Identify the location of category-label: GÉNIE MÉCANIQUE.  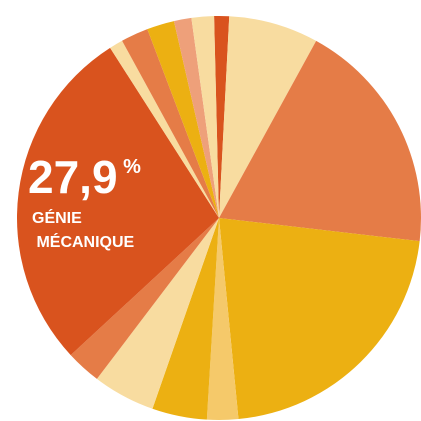
(83, 229).